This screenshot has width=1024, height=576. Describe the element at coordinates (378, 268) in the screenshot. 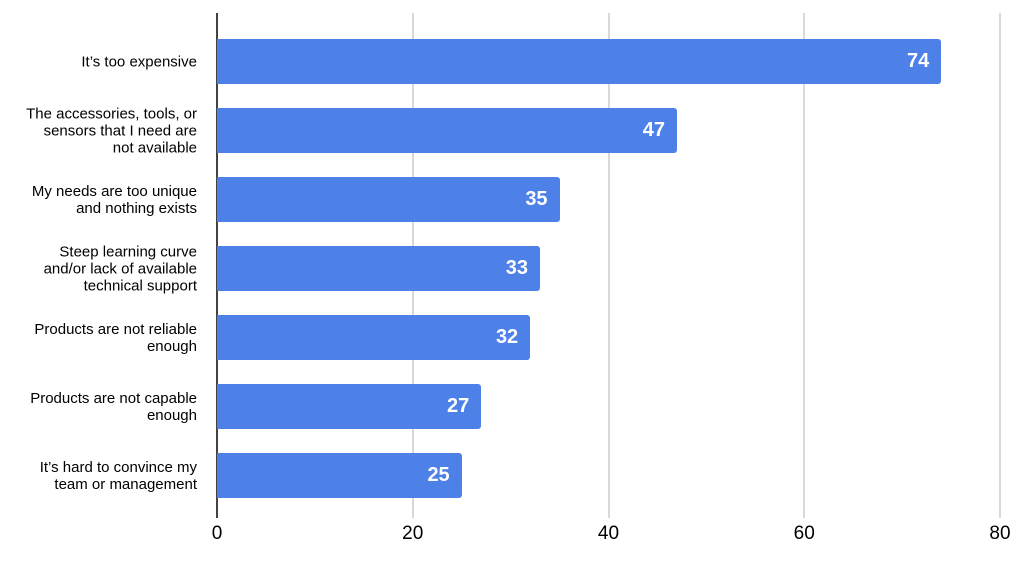

I see `bar: 33` at that location.